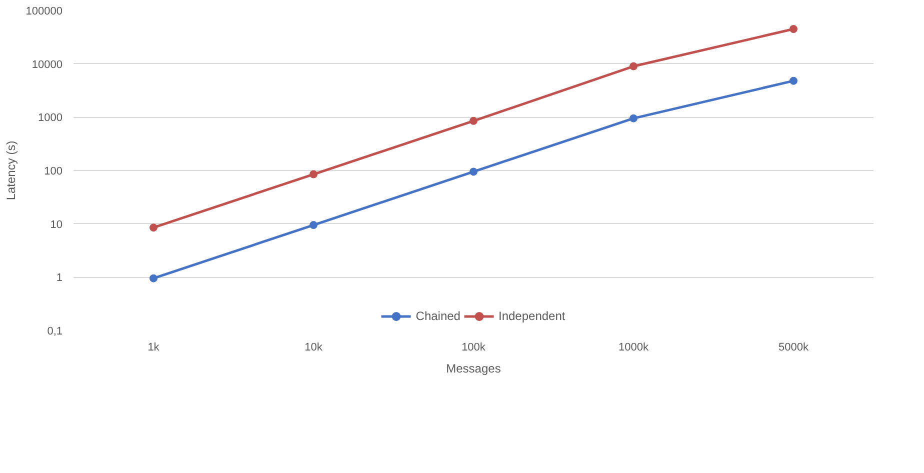 The width and height of the screenshot is (924, 473). What do you see at coordinates (59, 278) in the screenshot?
I see `y-tick-label: 1` at bounding box center [59, 278].